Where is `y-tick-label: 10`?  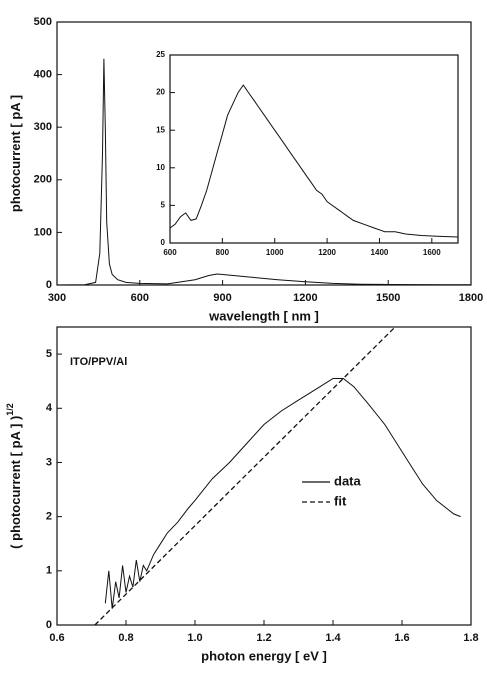
y-tick-label: 10 is located at coordinates (160, 167).